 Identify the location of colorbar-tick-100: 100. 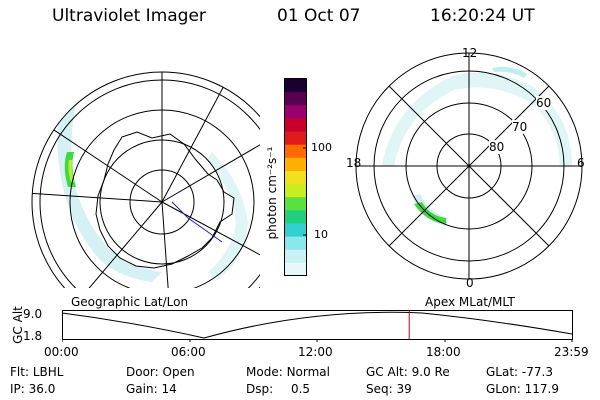
(321, 147).